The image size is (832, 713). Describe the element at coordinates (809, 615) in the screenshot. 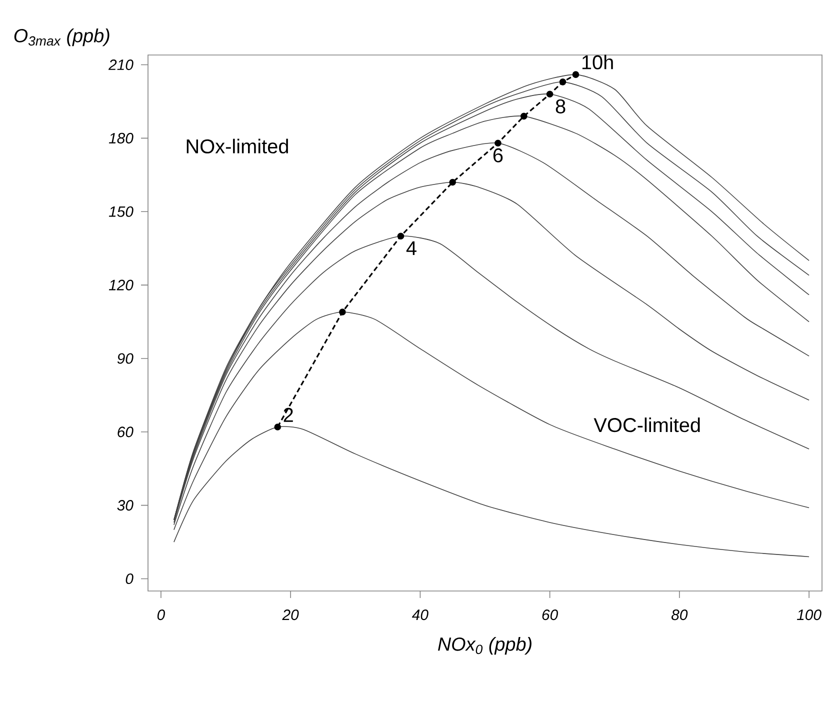

I see `x-tick-label: 100` at that location.